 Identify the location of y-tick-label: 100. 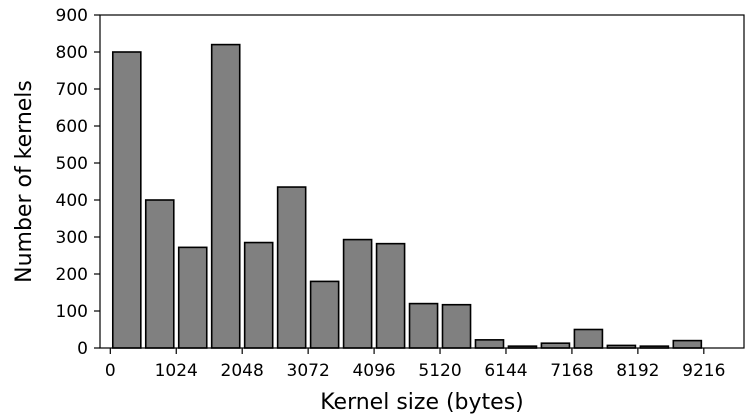
(72, 312).